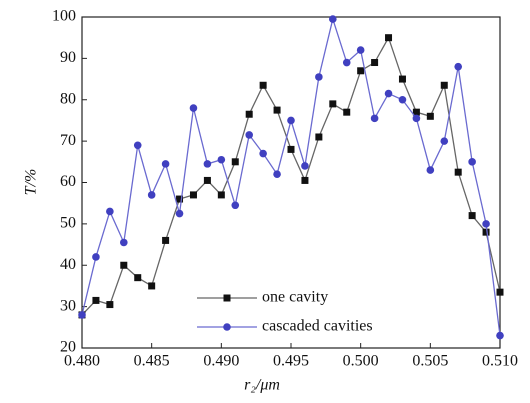 The height and width of the screenshot is (403, 530). What do you see at coordinates (68, 140) in the screenshot?
I see `y-tick-label: 70` at bounding box center [68, 140].